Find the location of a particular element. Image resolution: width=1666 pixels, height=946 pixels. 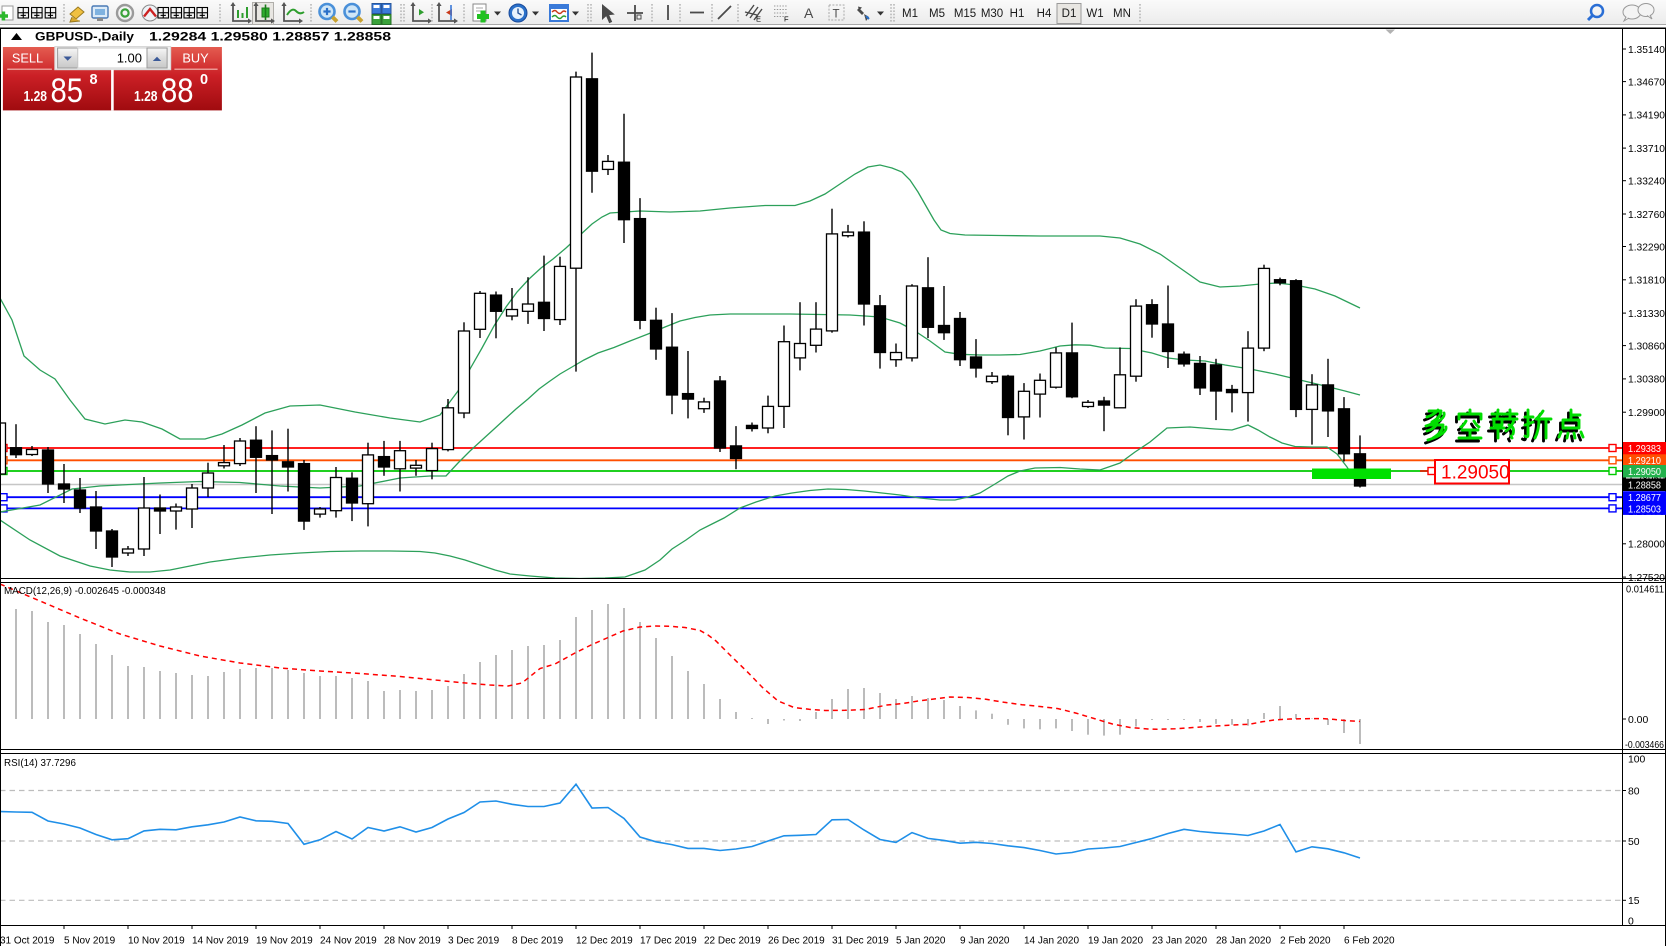

svg-text: 1.34190 is located at coordinates (1646, 116).